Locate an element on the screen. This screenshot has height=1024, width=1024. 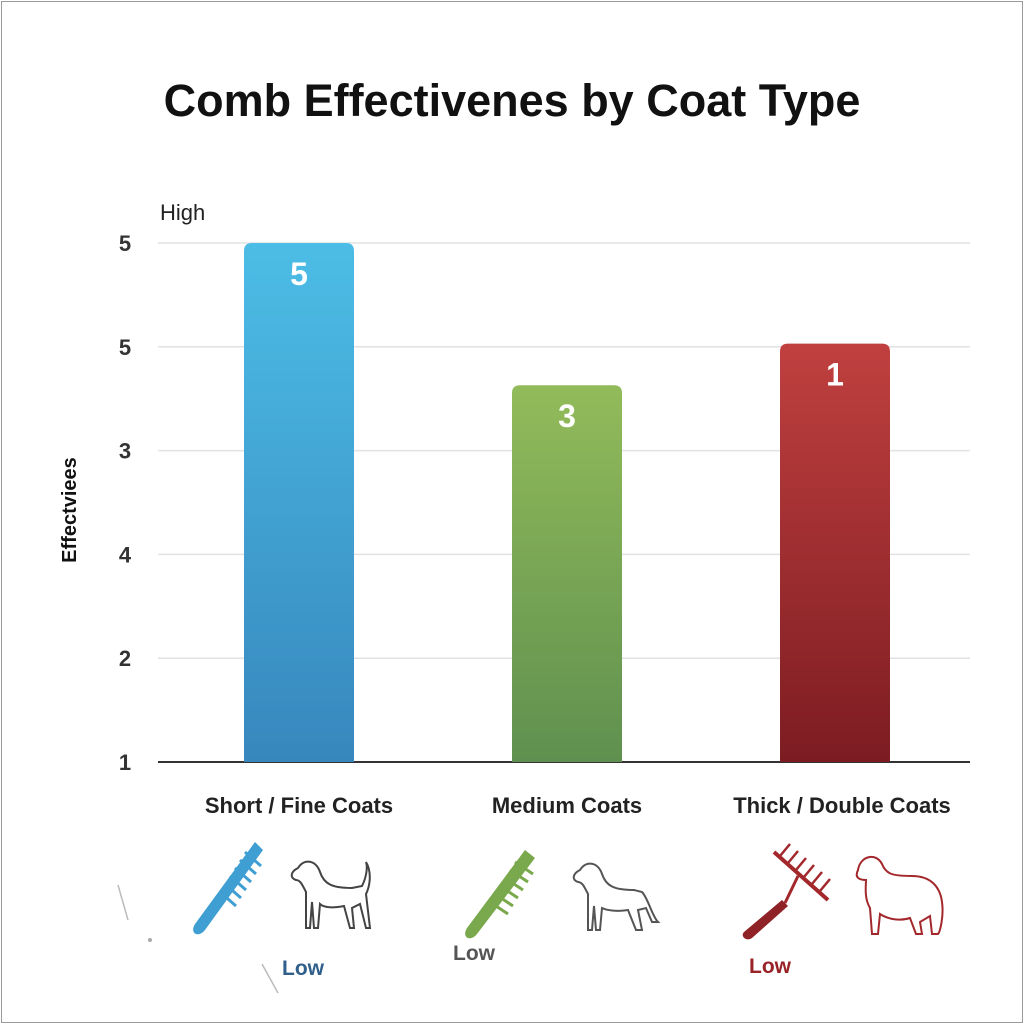
y-axis-label: Effectviees is located at coordinates (70, 510).